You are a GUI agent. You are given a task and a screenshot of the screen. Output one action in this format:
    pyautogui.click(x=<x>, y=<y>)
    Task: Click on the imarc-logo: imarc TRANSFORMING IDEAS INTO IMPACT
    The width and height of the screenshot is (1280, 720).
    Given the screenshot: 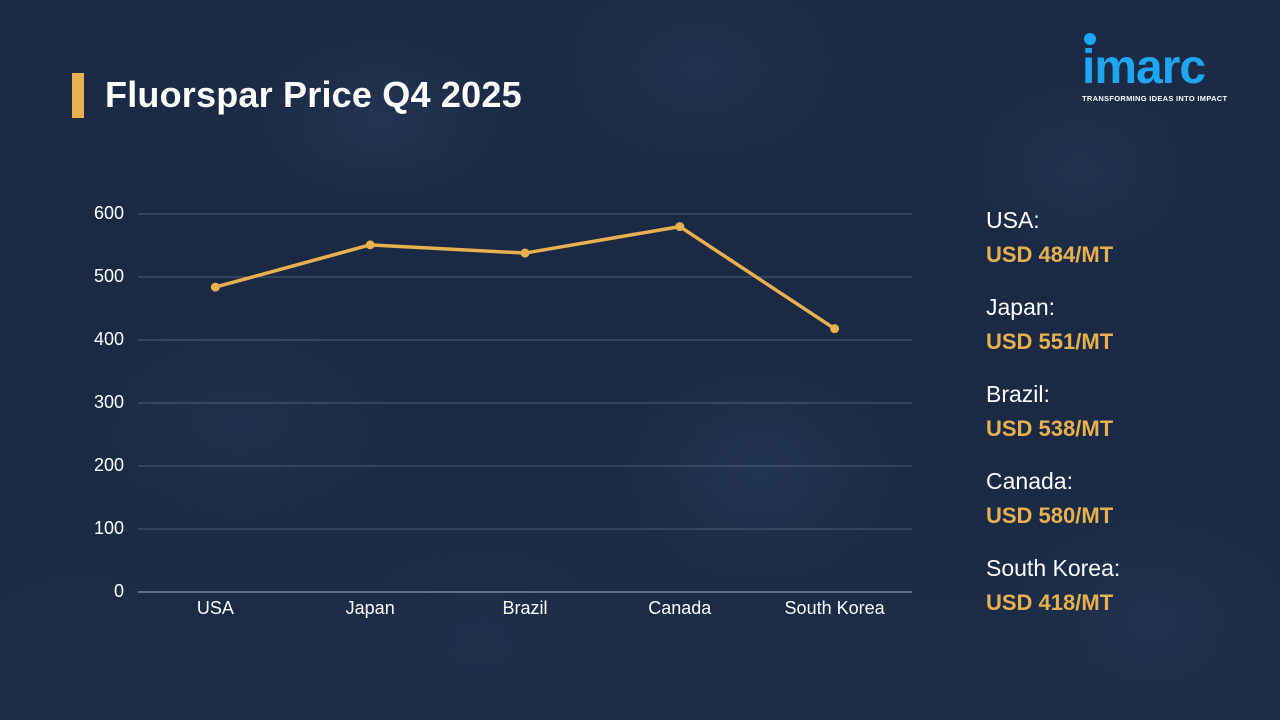 What is the action you would take?
    pyautogui.click(x=1164, y=67)
    